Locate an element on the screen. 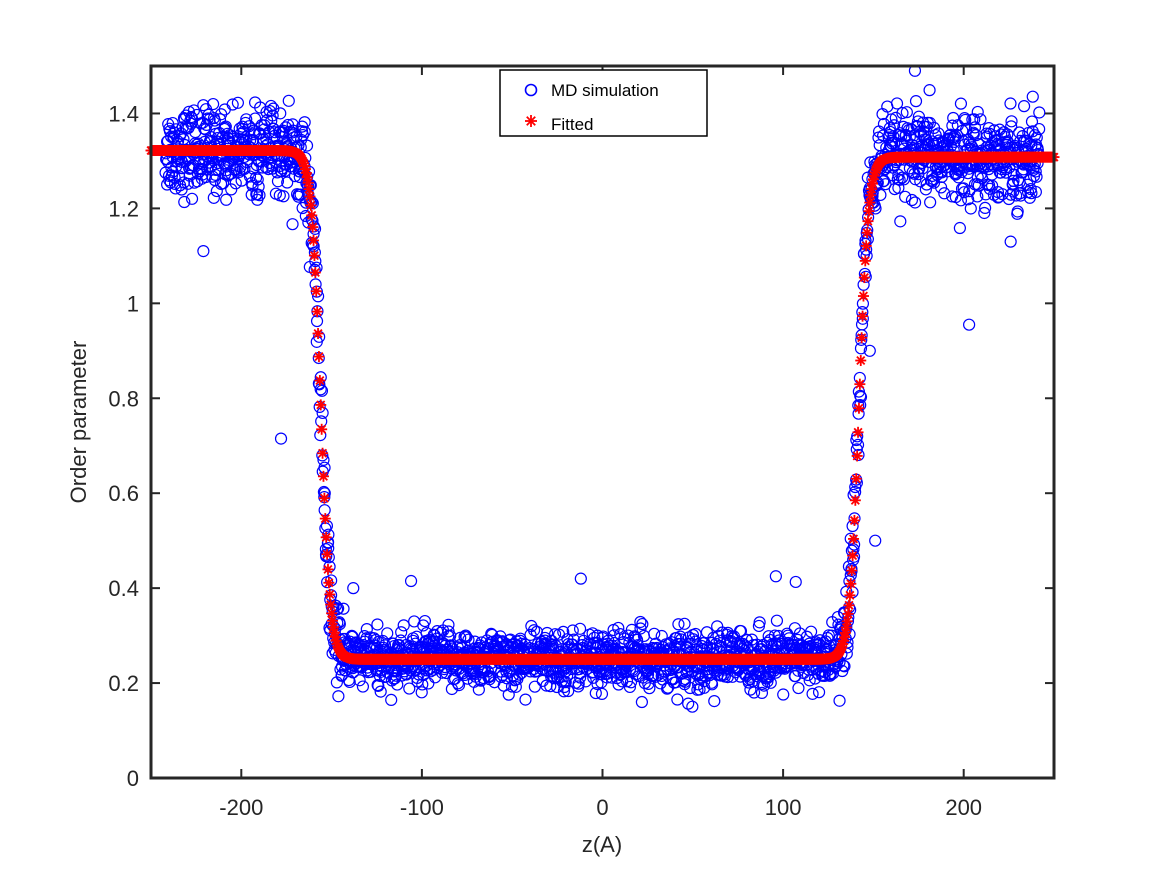 The image size is (1167, 880). legend-asterisk-shape is located at coordinates (531, 121).